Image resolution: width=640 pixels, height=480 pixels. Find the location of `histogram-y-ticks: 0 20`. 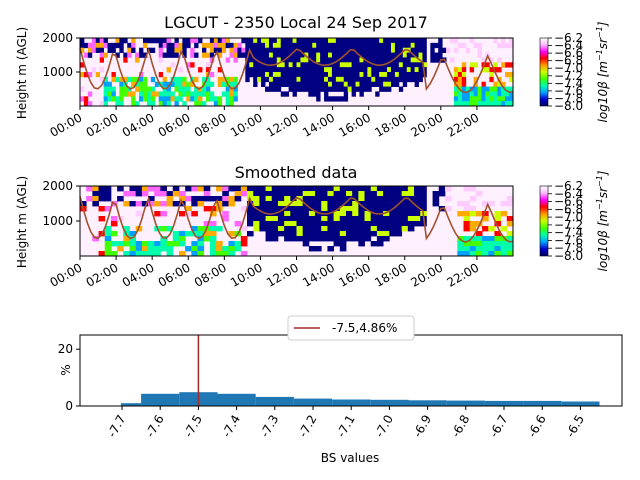

histogram-y-ticks: 0 20 is located at coordinates (69, 377).